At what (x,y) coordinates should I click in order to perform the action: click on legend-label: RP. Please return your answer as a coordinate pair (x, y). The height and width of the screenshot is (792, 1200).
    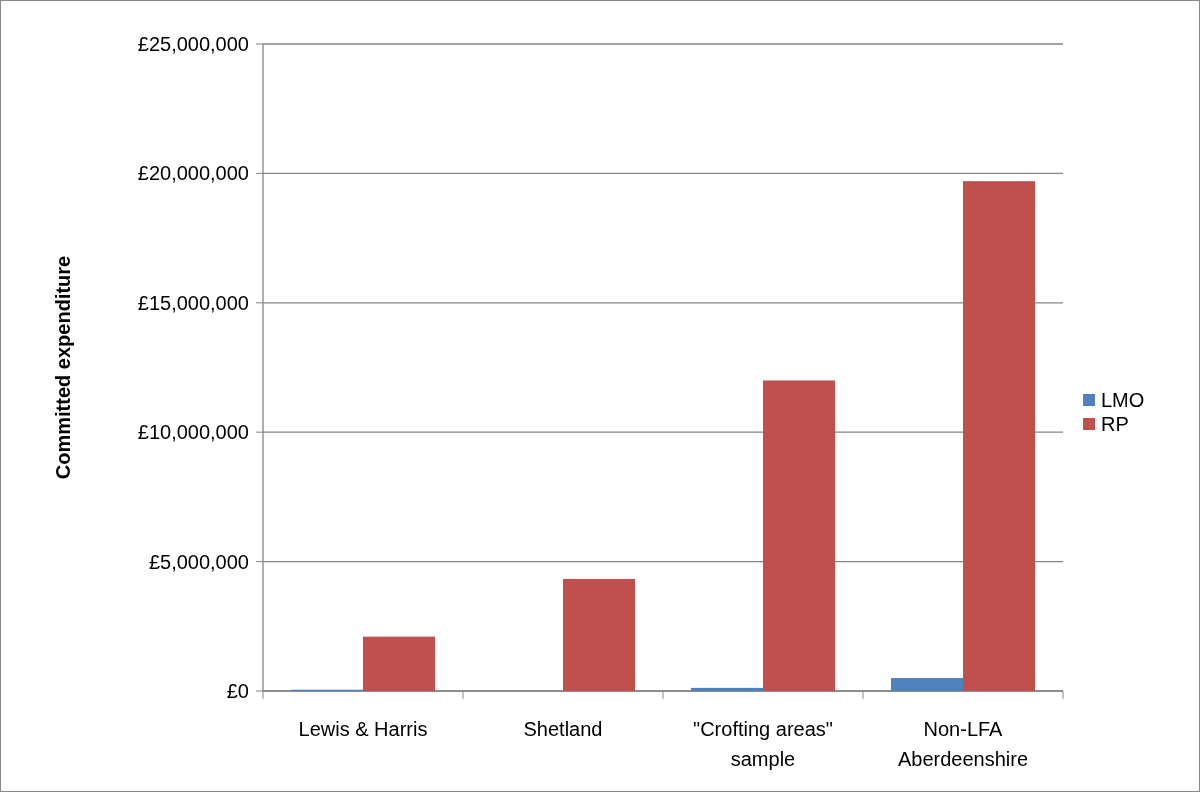
    Looking at the image, I should click on (1115, 424).